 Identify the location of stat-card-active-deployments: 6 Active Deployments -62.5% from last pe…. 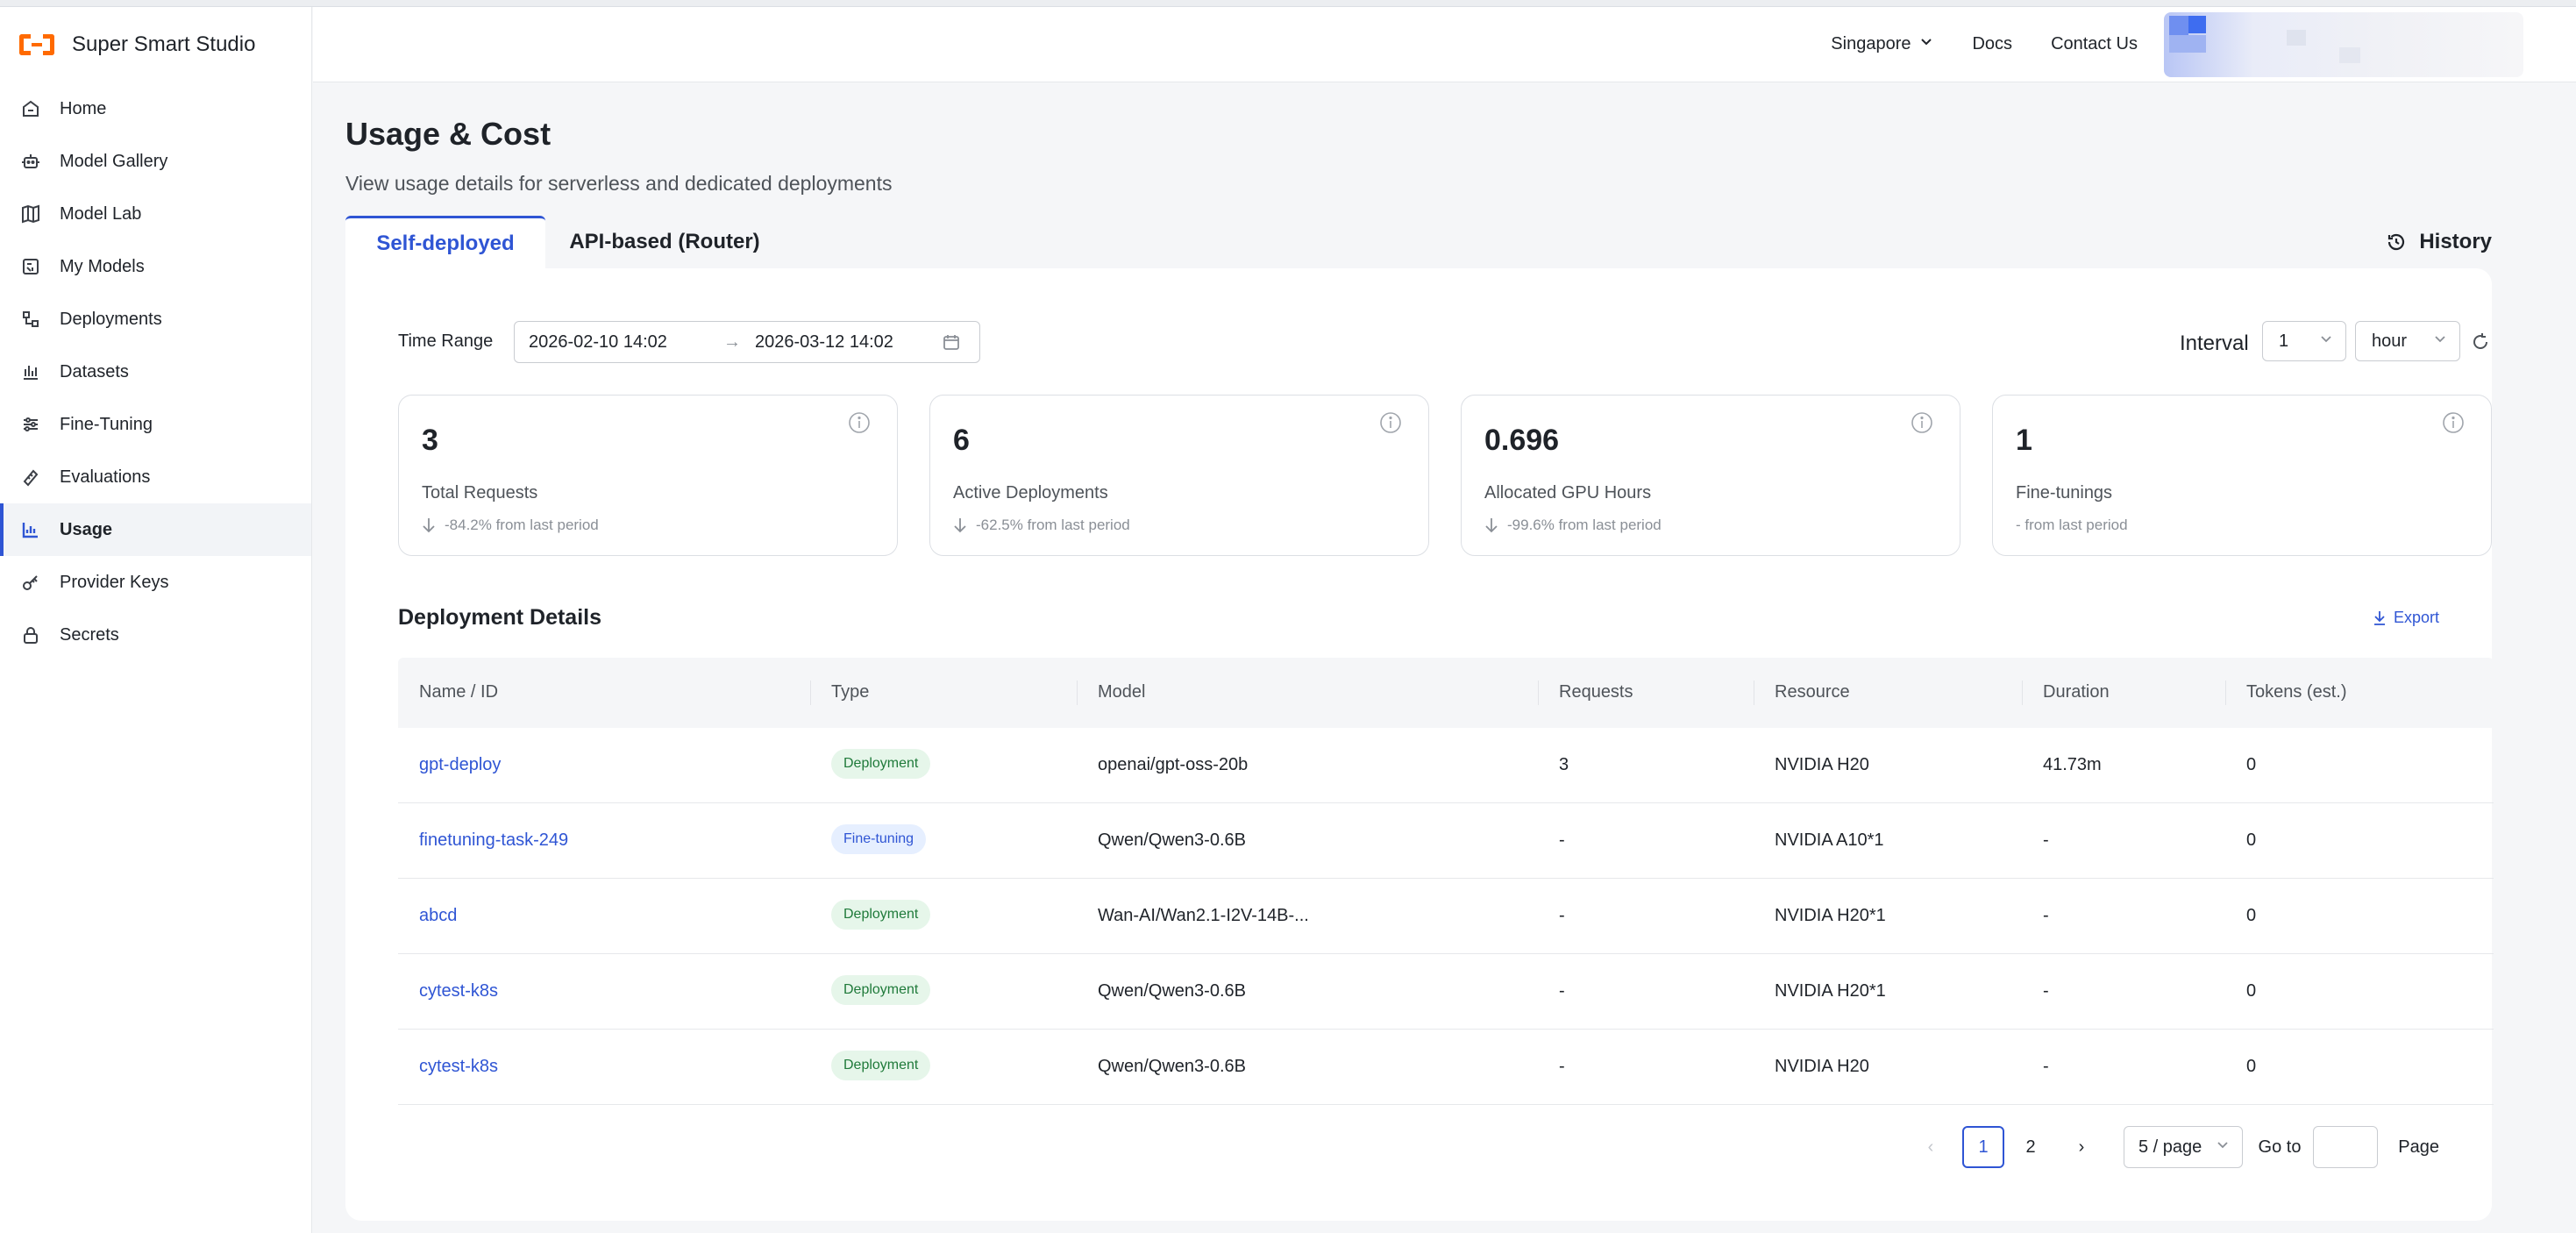
(1179, 476).